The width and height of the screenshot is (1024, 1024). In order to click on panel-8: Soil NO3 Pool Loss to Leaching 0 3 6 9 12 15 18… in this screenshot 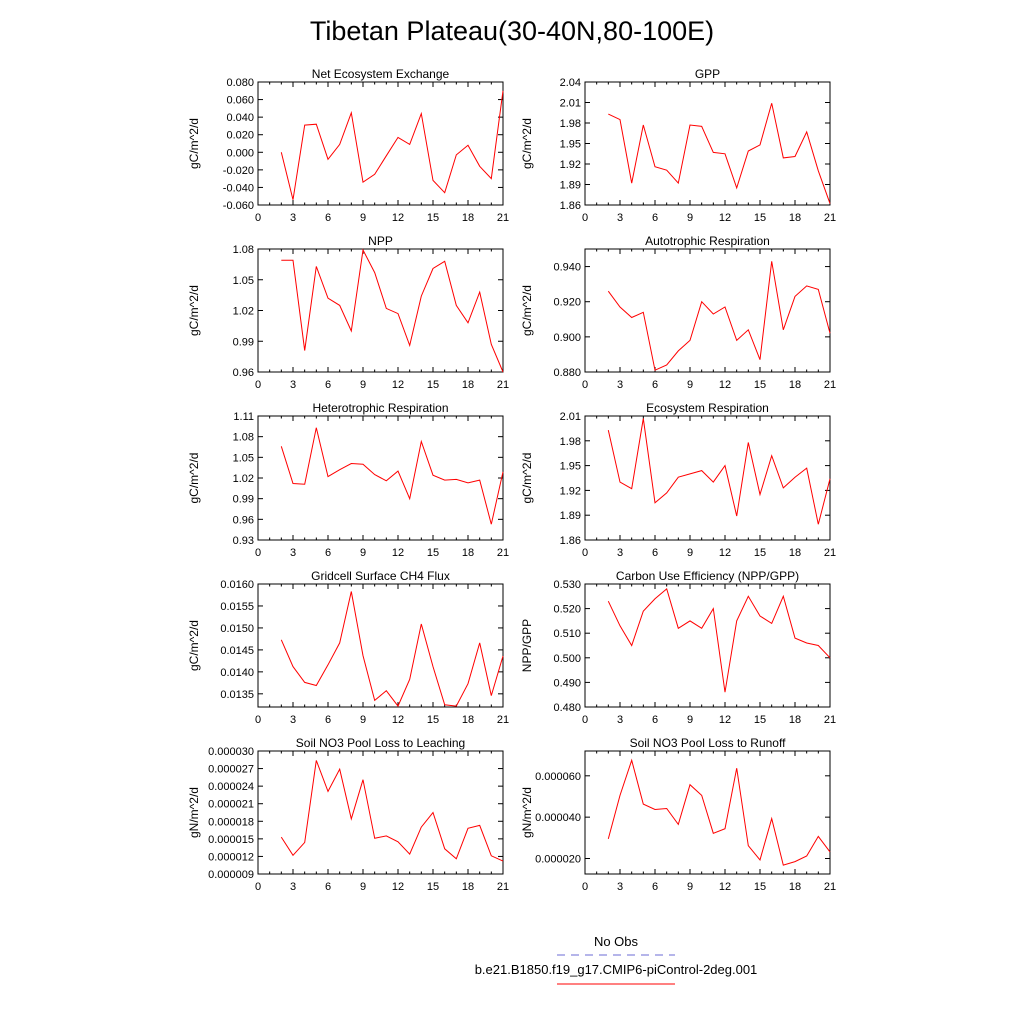, I will do `click(348, 814)`.